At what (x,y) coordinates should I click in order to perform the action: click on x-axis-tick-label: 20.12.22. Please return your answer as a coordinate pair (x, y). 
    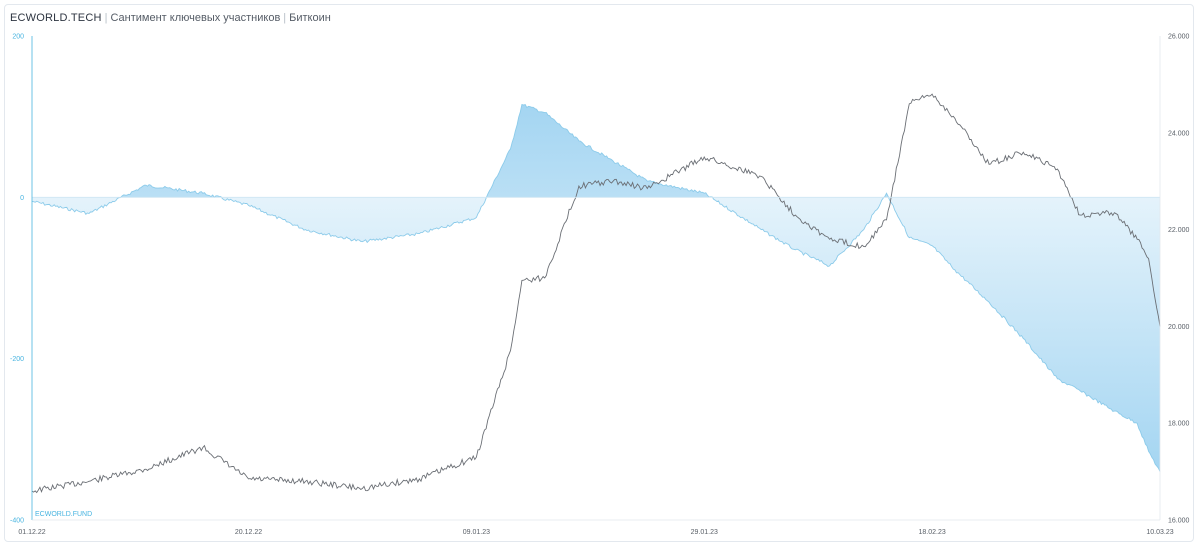
    Looking at the image, I should click on (248, 532).